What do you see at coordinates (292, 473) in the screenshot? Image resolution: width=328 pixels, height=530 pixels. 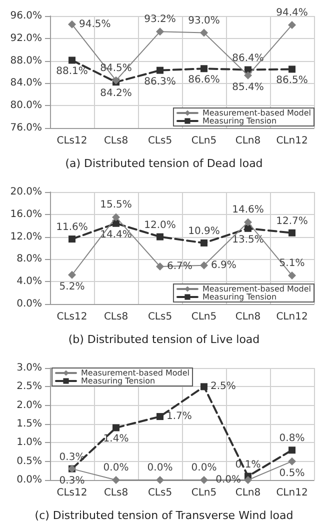 I see `data-label: 0.5%` at bounding box center [292, 473].